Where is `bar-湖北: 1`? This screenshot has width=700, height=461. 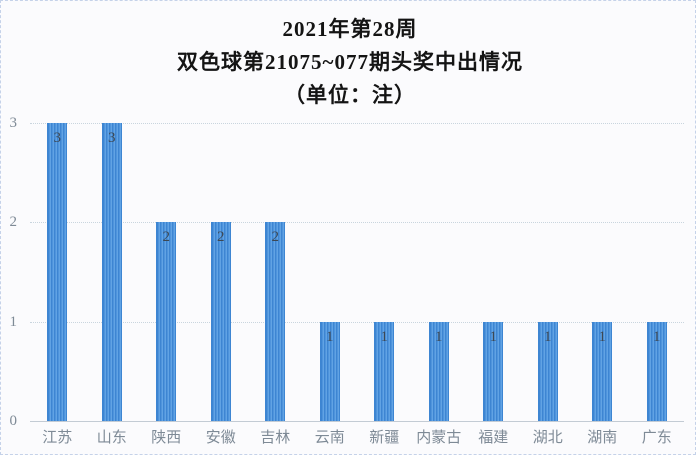
bar-湖北: 1 is located at coordinates (547, 371).